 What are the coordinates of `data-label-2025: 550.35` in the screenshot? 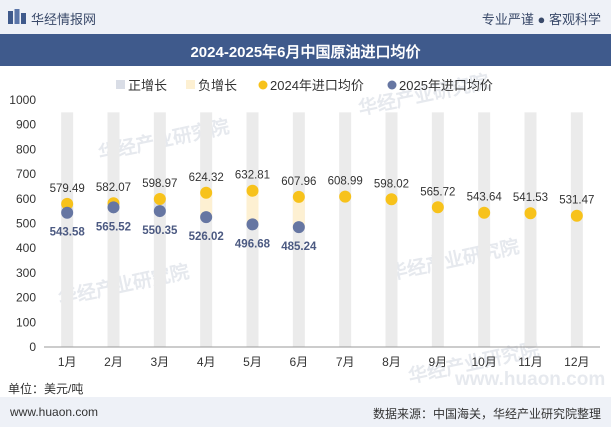 It's located at (160, 231).